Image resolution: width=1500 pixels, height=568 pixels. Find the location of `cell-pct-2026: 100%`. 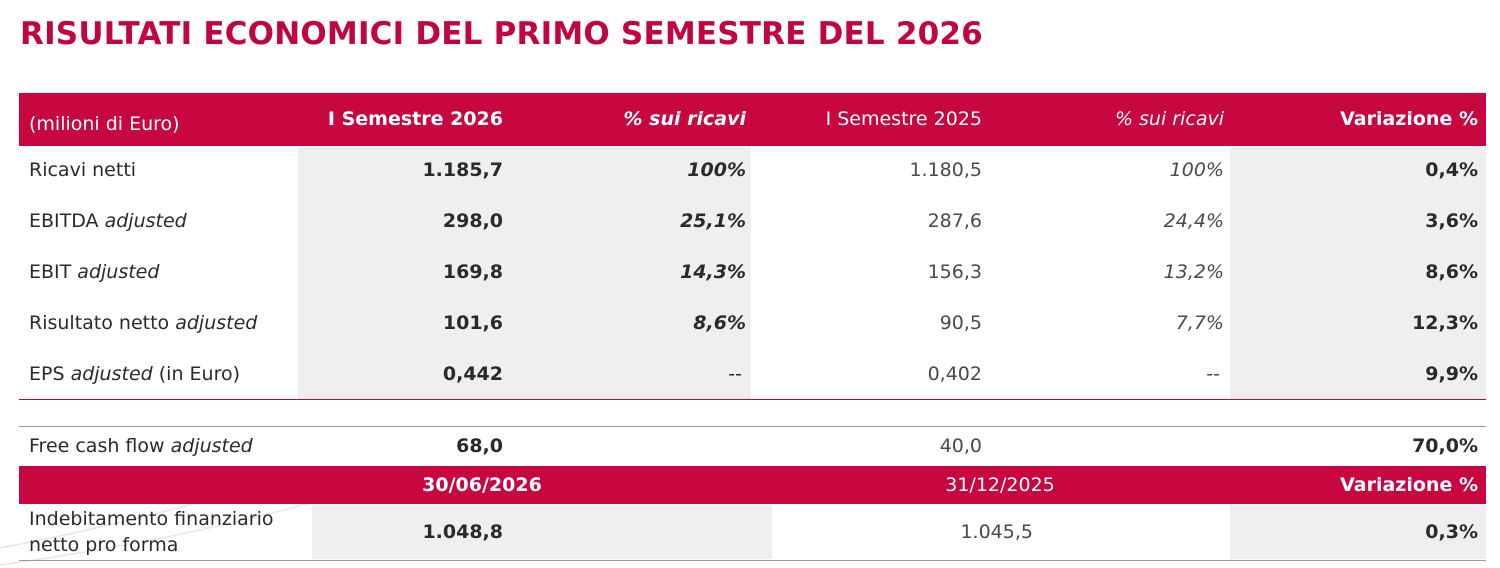

cell-pct-2026: 100% is located at coordinates (716, 170).